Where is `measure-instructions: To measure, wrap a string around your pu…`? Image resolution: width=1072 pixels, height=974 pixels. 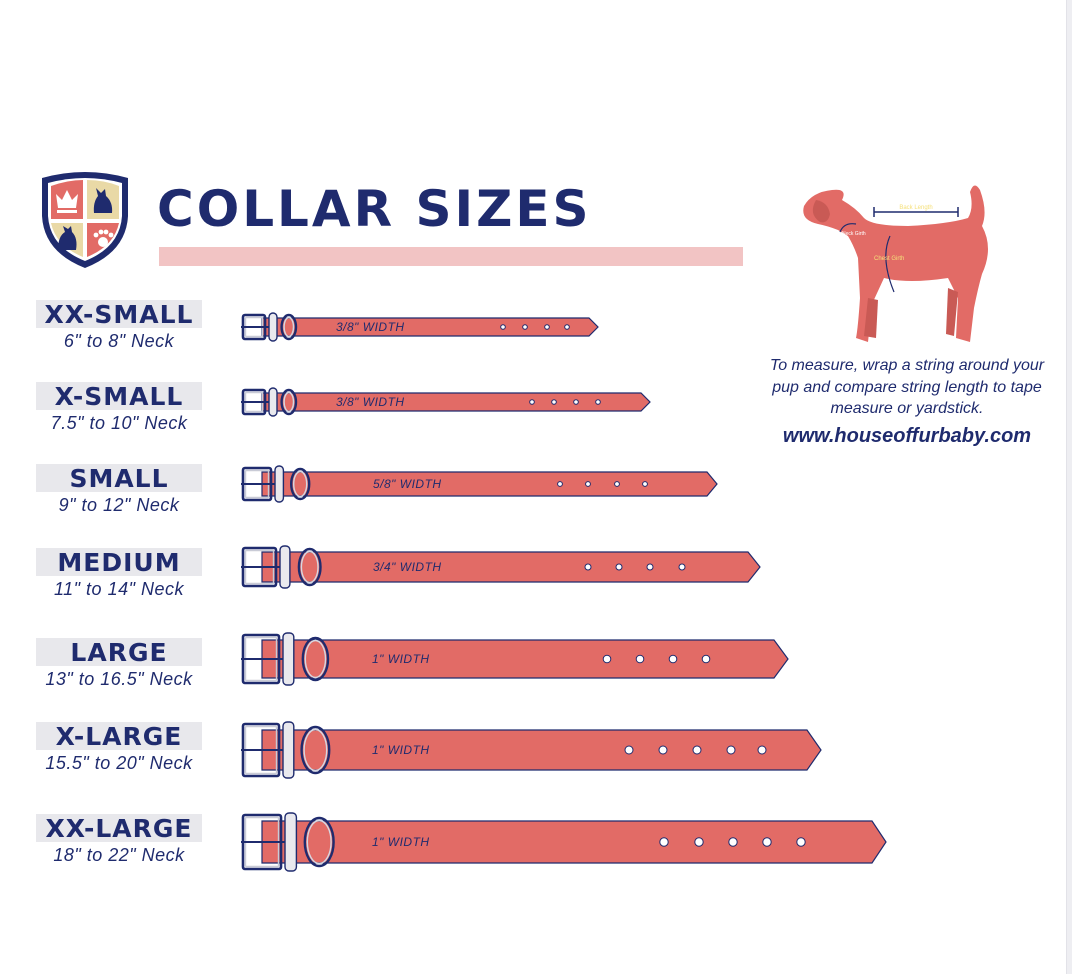
measure-instructions: To measure, wrap a string around your pu… is located at coordinates (907, 387).